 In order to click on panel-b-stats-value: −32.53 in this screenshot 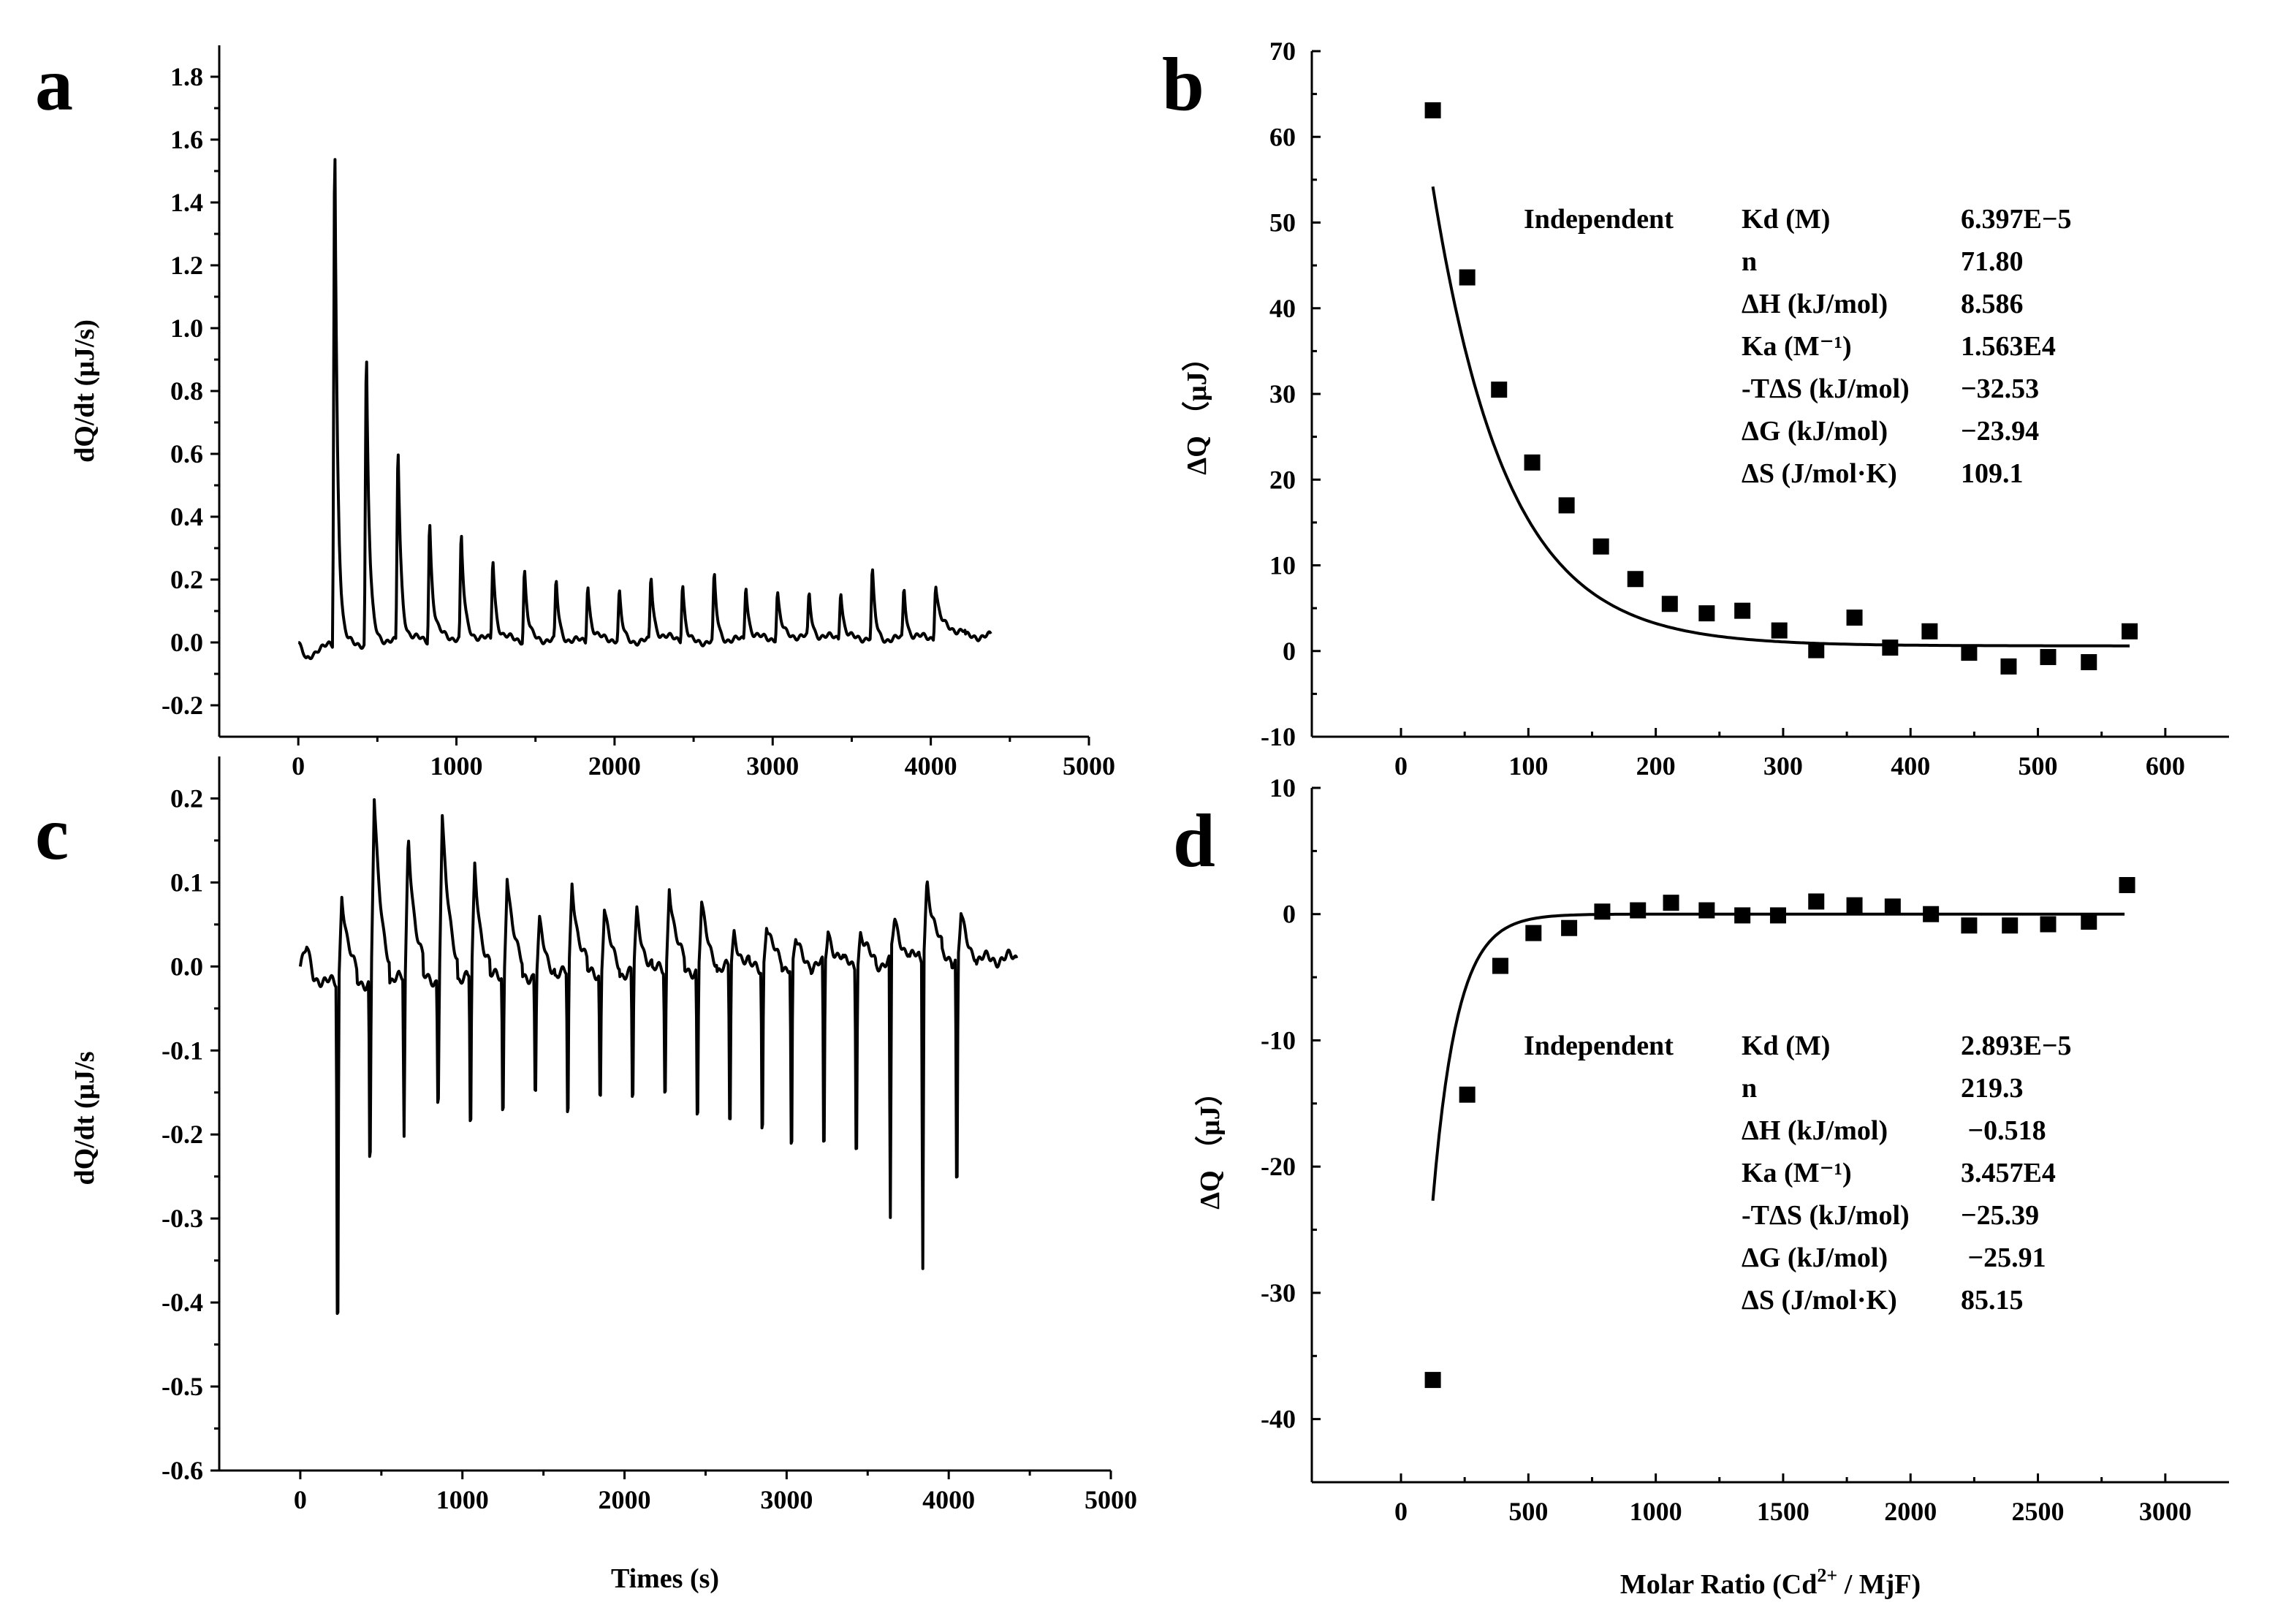, I will do `click(2000, 388)`.